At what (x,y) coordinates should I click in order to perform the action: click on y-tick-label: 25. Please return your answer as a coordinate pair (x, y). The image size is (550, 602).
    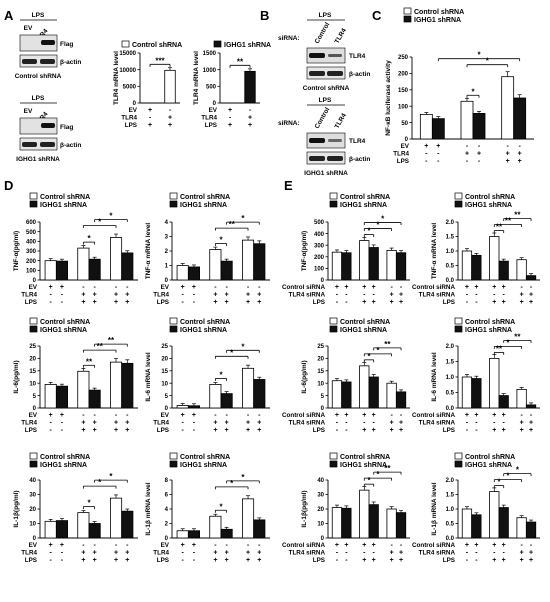
    Looking at the image, I should click on (32, 347).